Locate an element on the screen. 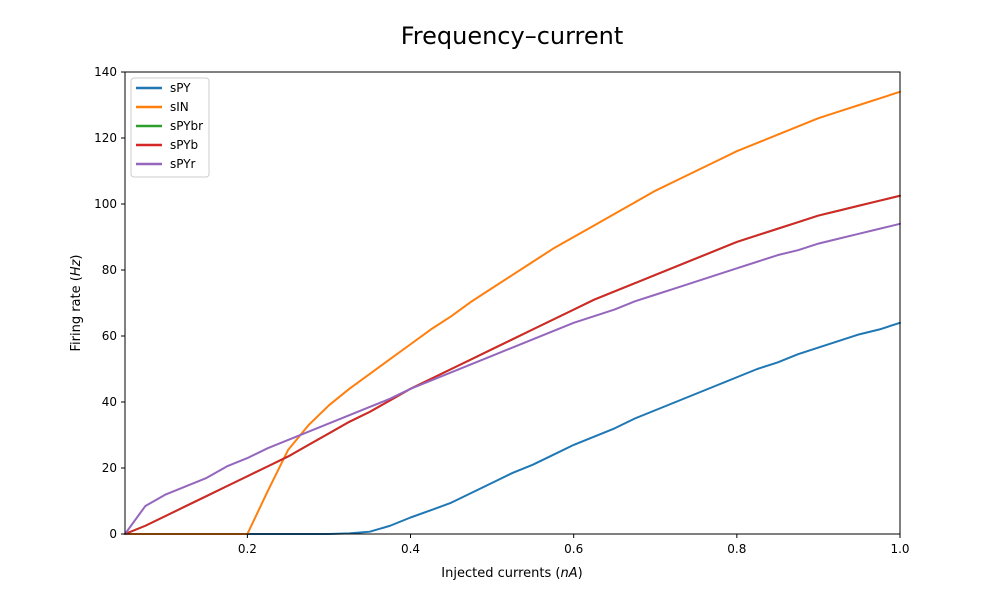 The image size is (1000, 600). x-axis-label: Injected currents (nA) is located at coordinates (511, 573).